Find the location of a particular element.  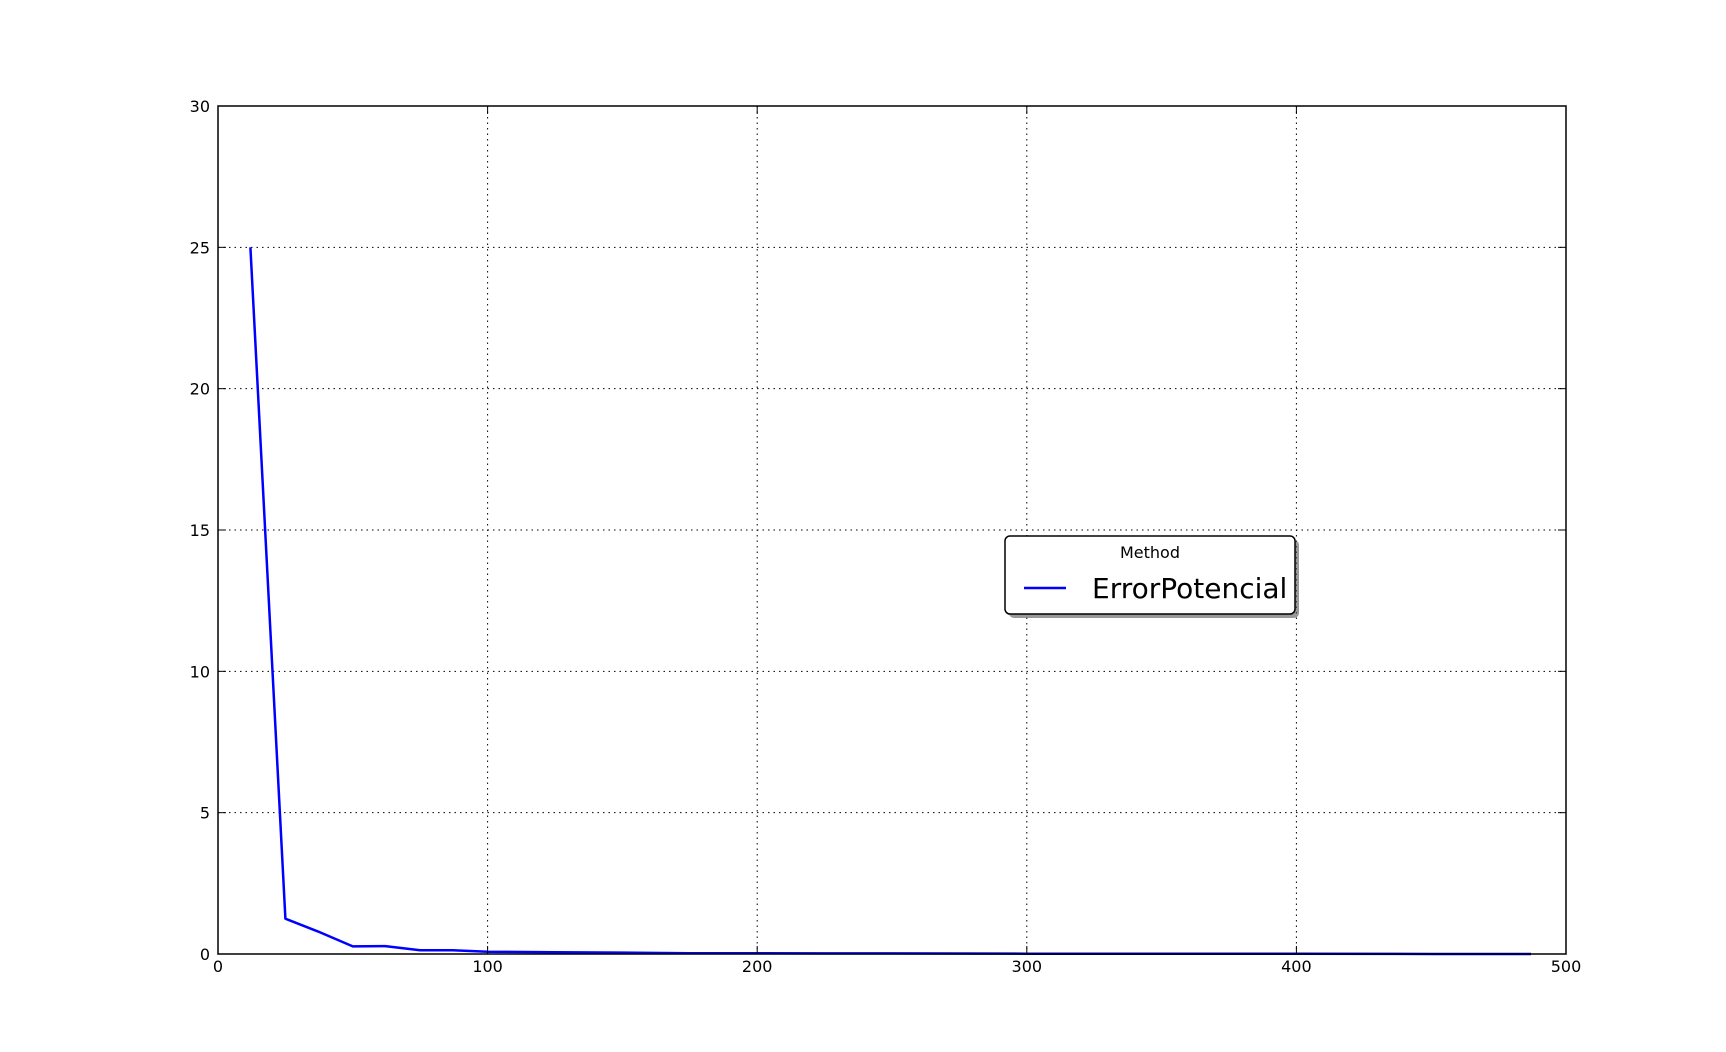

y-tick-label: 30 is located at coordinates (200, 106).